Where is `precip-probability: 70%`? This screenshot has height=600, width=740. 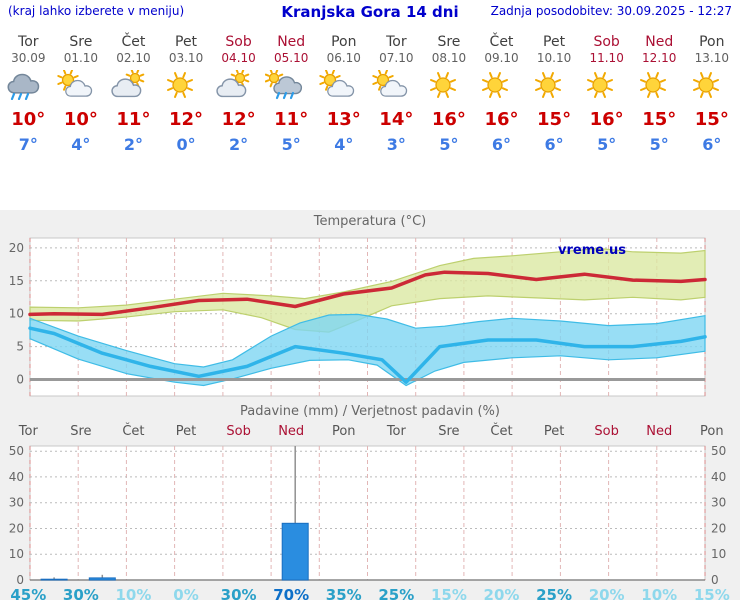 precip-probability: 70% is located at coordinates (291, 593).